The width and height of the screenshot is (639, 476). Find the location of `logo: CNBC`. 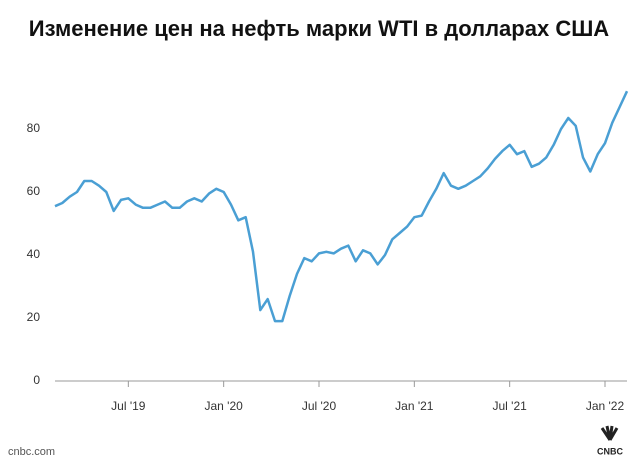

logo: CNBC is located at coordinates (610, 440).